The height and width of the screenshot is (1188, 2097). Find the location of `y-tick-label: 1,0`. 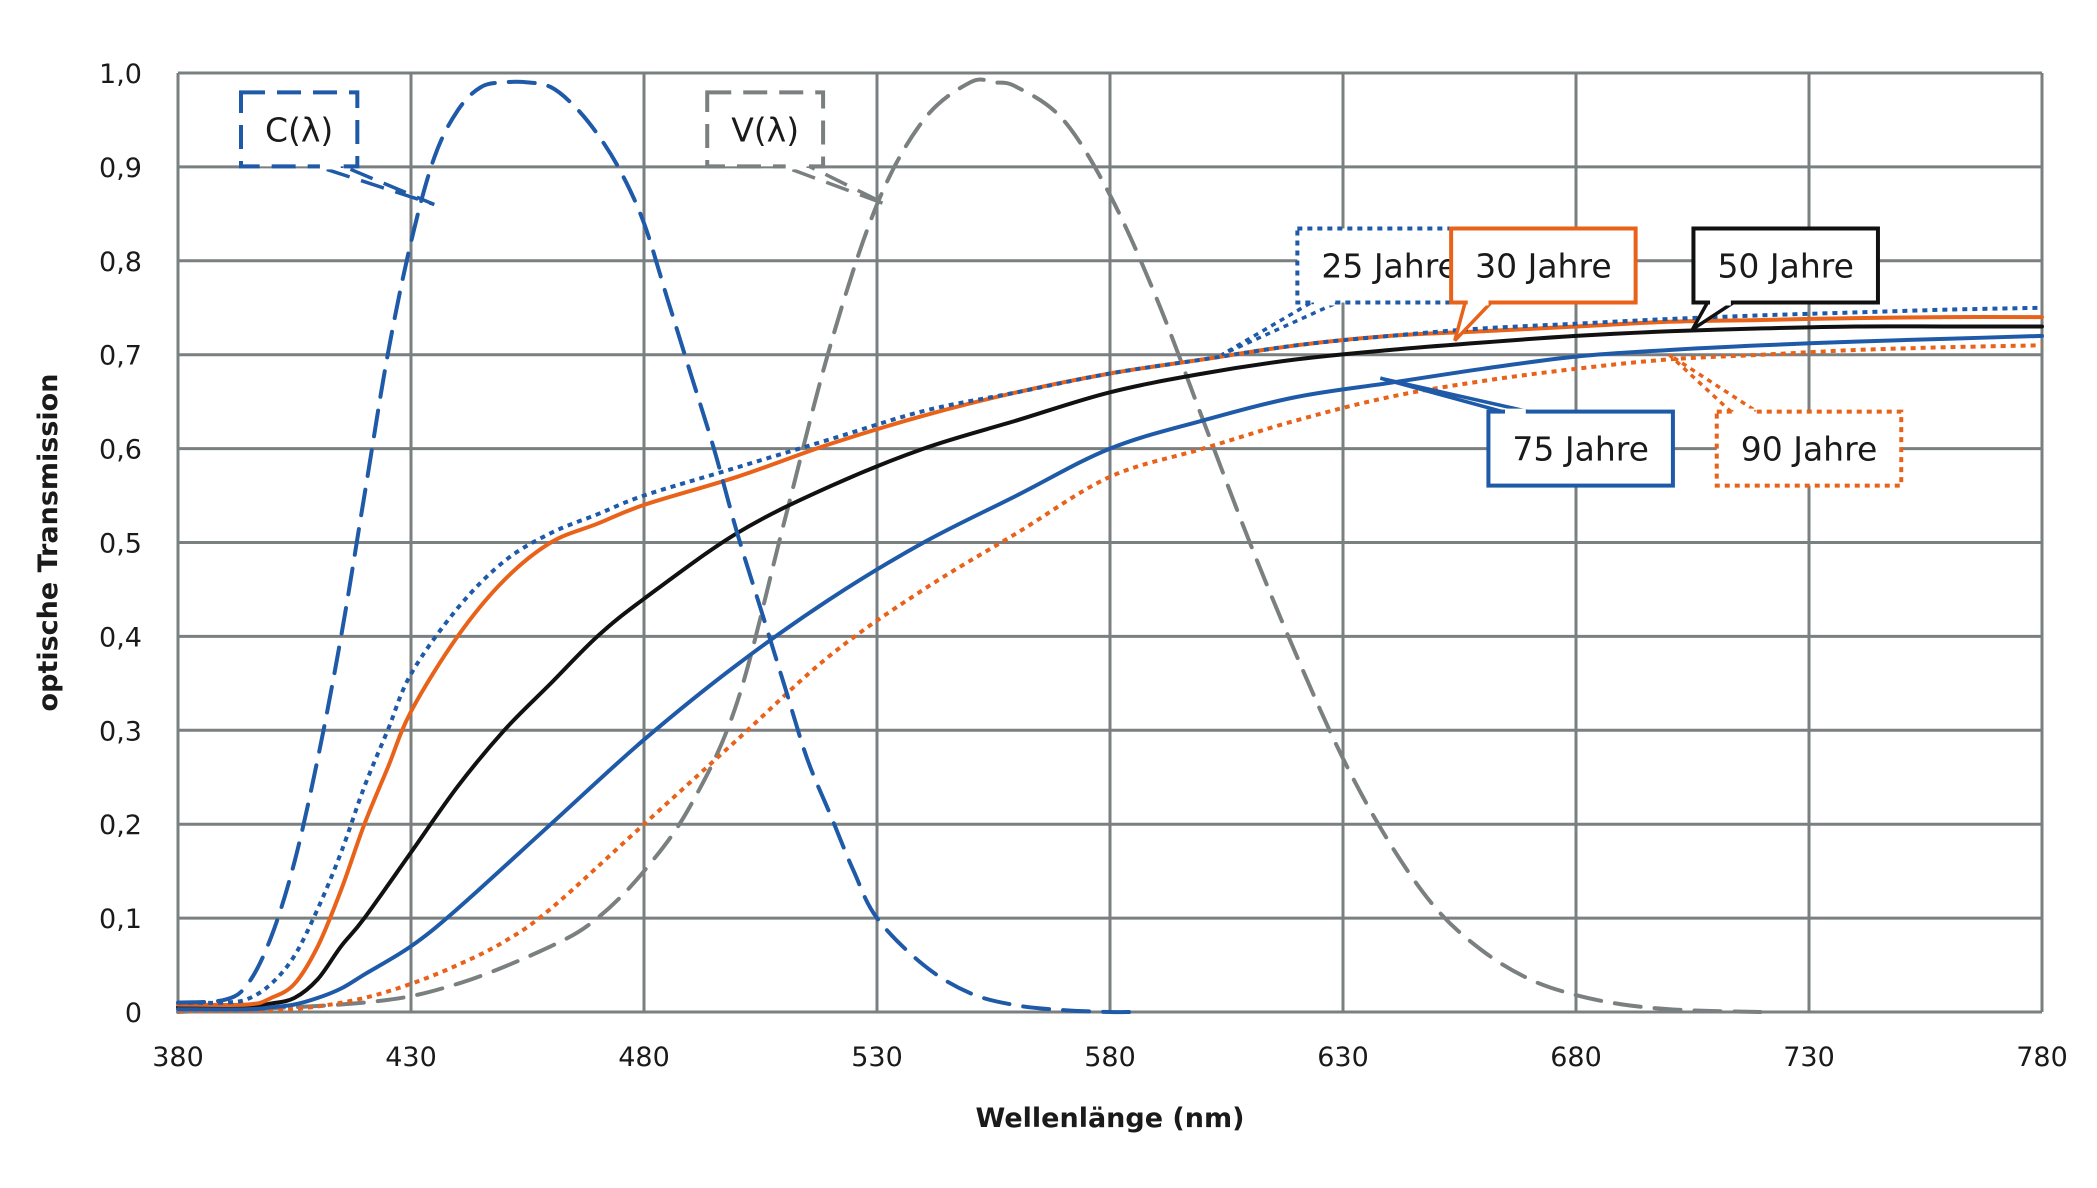

y-tick-label: 1,0 is located at coordinates (120, 74).